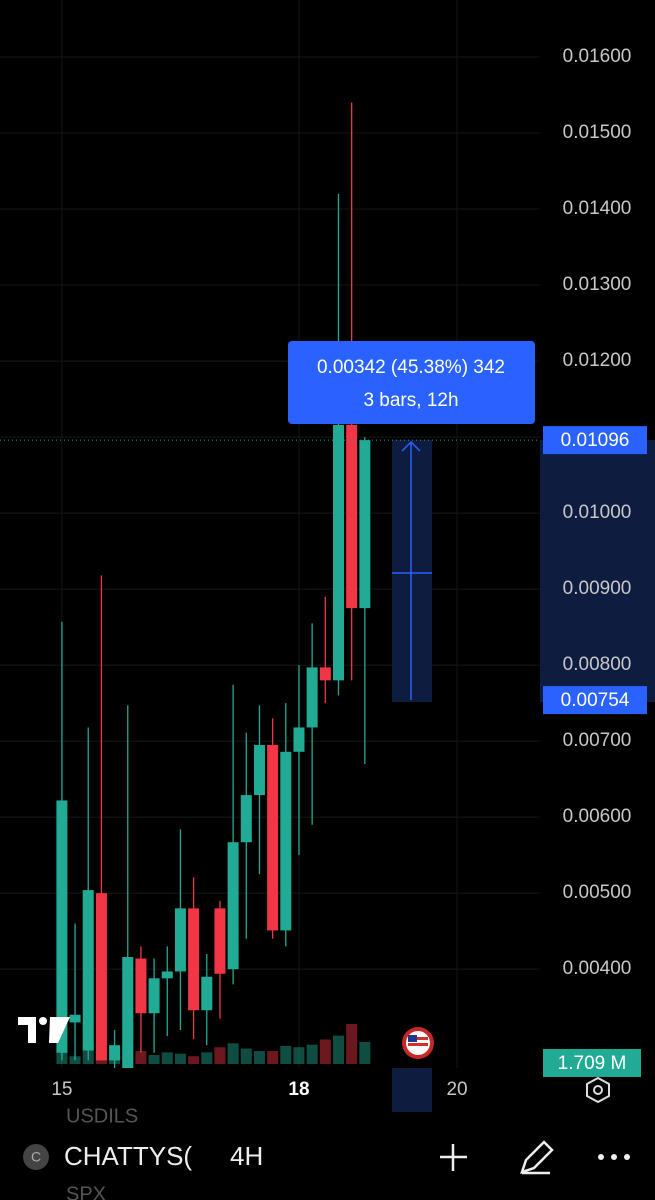 Image resolution: width=655 pixels, height=1200 pixels. What do you see at coordinates (411, 446) in the screenshot?
I see `measure-arrowhead` at bounding box center [411, 446].